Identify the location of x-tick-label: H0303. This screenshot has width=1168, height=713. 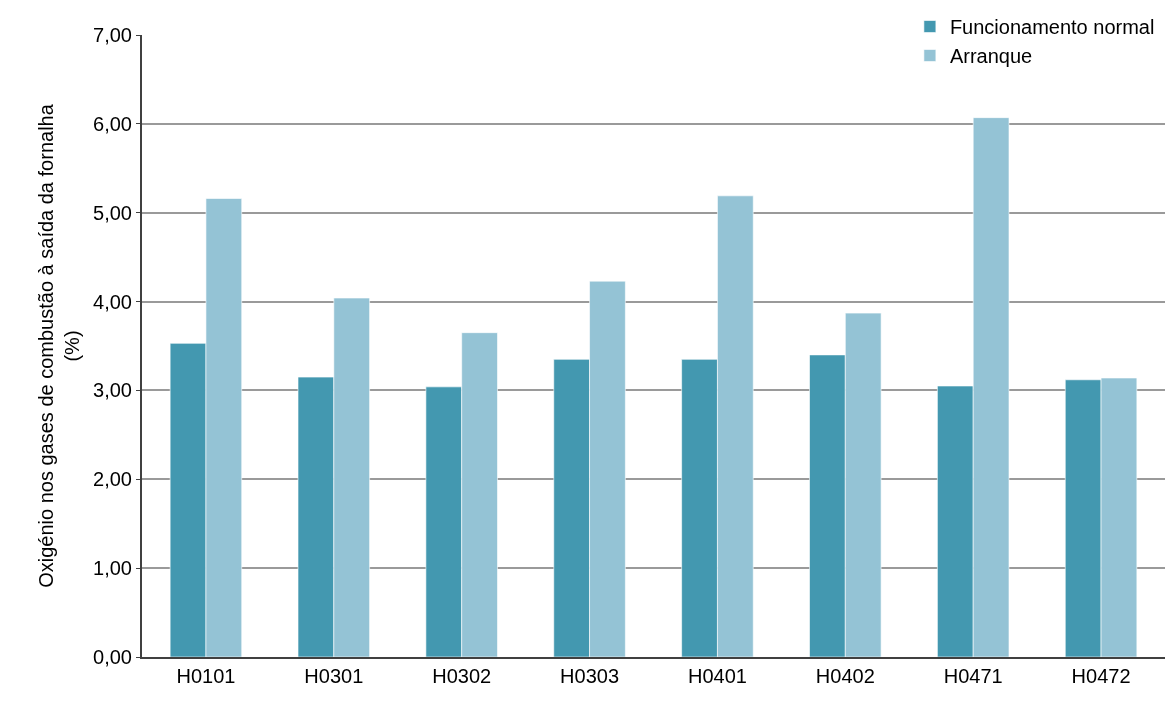
(590, 676).